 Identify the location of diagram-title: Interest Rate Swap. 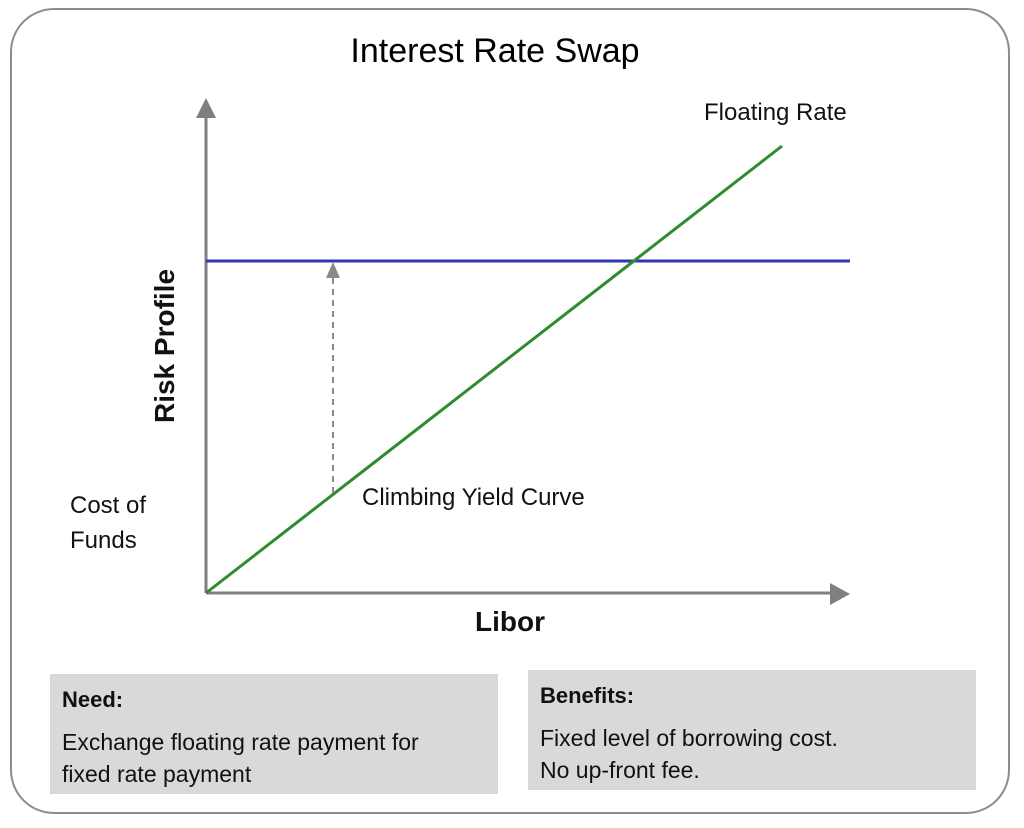
(495, 51).